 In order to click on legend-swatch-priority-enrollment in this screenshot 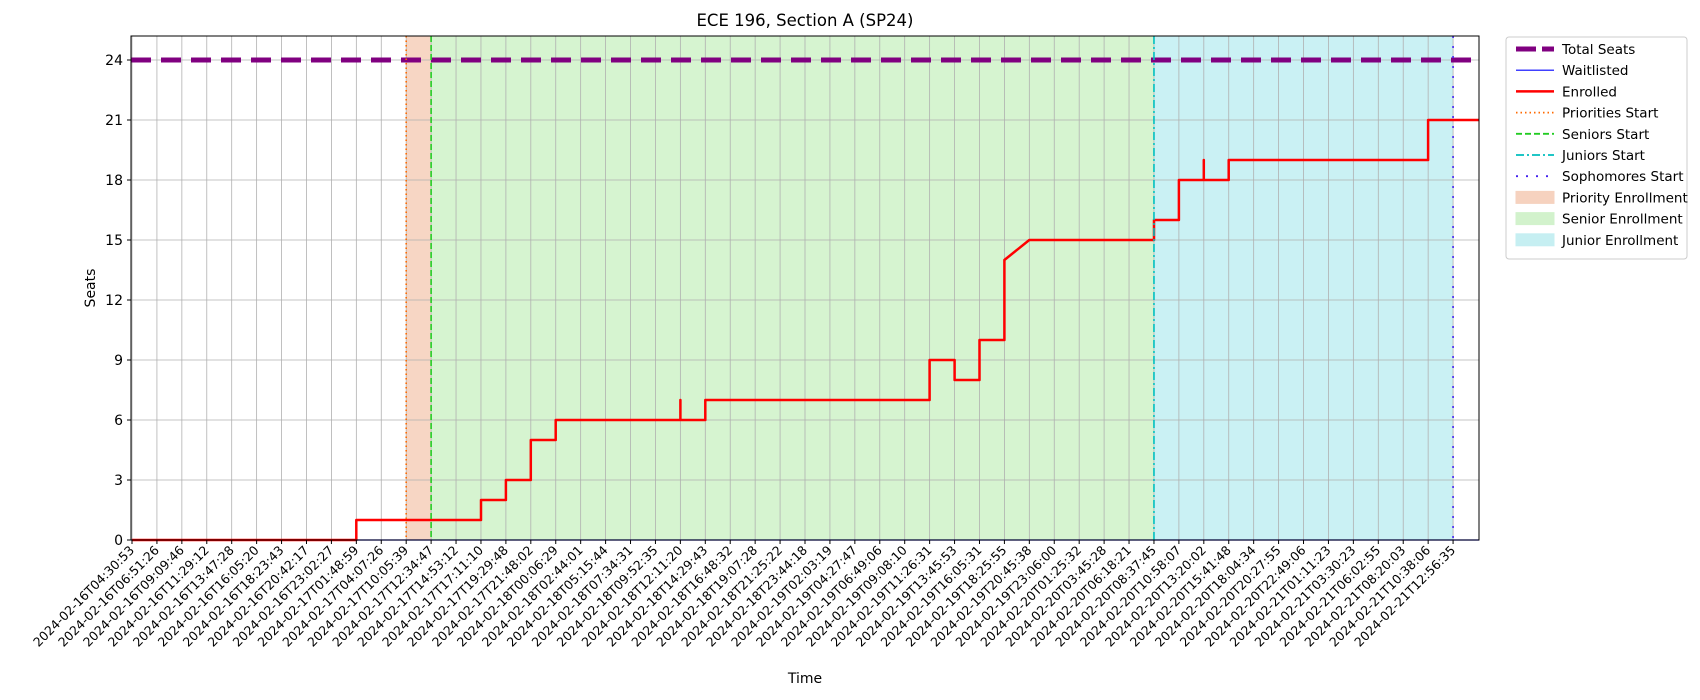, I will do `click(1535, 197)`.